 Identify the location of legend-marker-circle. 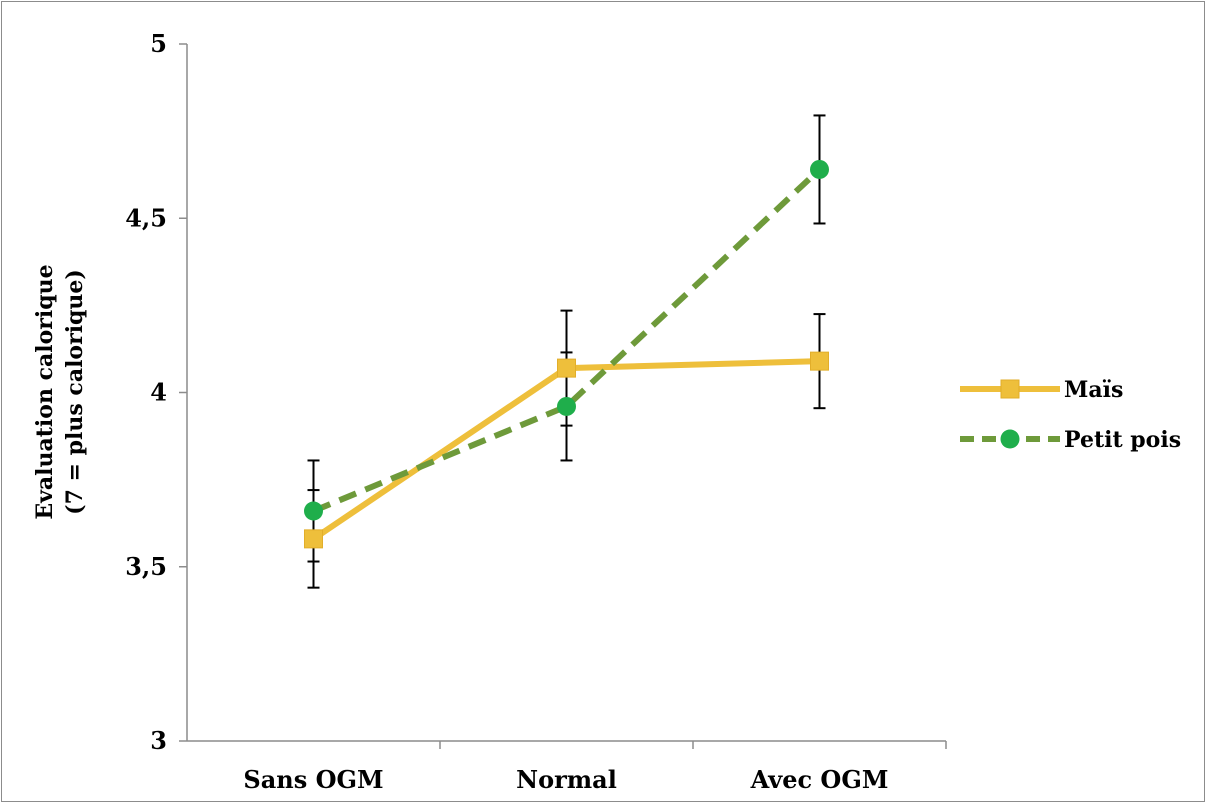
(1010, 439).